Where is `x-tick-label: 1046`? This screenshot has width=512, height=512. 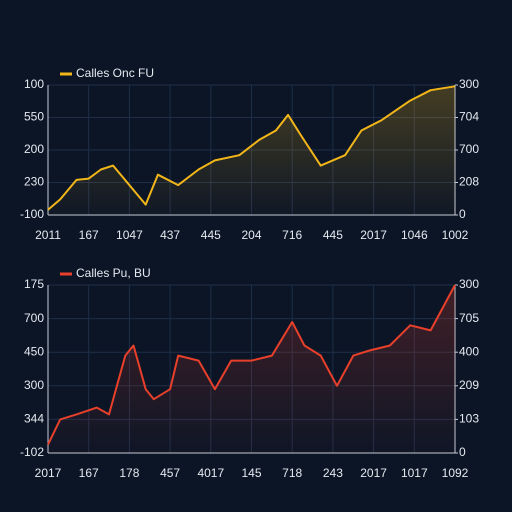
x-tick-label: 1046 is located at coordinates (414, 235).